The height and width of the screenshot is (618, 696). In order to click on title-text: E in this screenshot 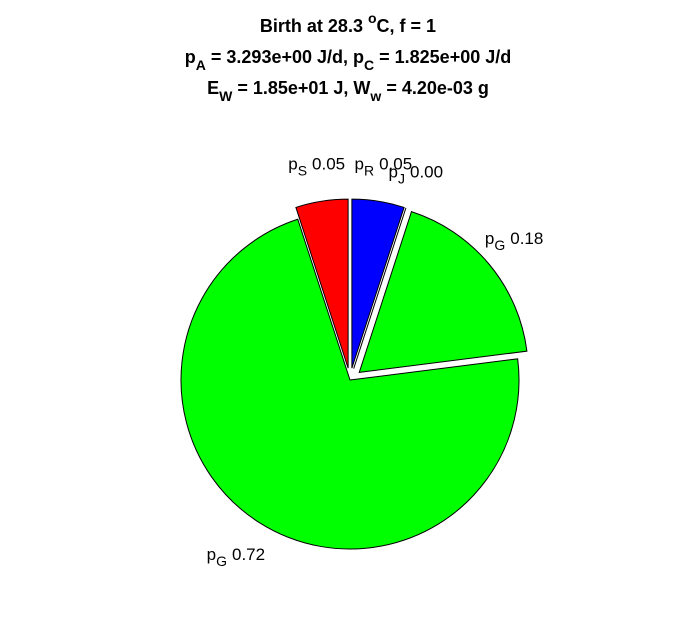, I will do `click(213, 88)`.